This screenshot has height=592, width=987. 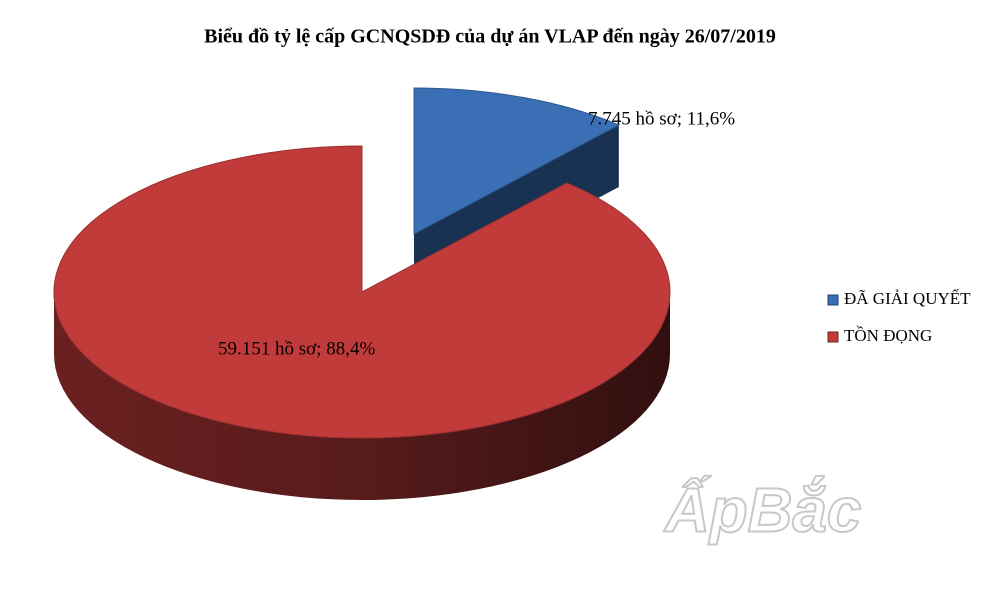 I want to click on watermark: ẤpBắc, so click(x=762, y=510).